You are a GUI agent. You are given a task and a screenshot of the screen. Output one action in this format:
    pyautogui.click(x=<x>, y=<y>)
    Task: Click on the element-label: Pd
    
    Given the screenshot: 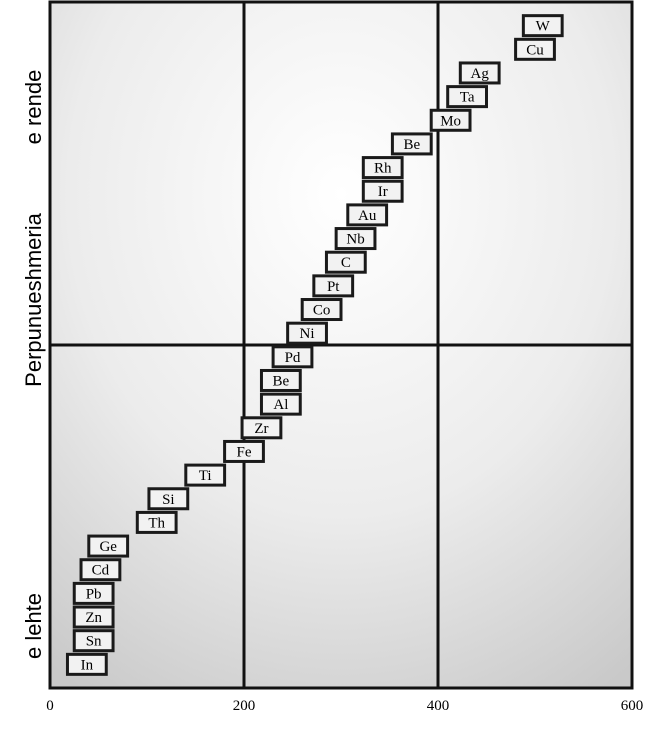 What is the action you would take?
    pyautogui.click(x=293, y=358)
    